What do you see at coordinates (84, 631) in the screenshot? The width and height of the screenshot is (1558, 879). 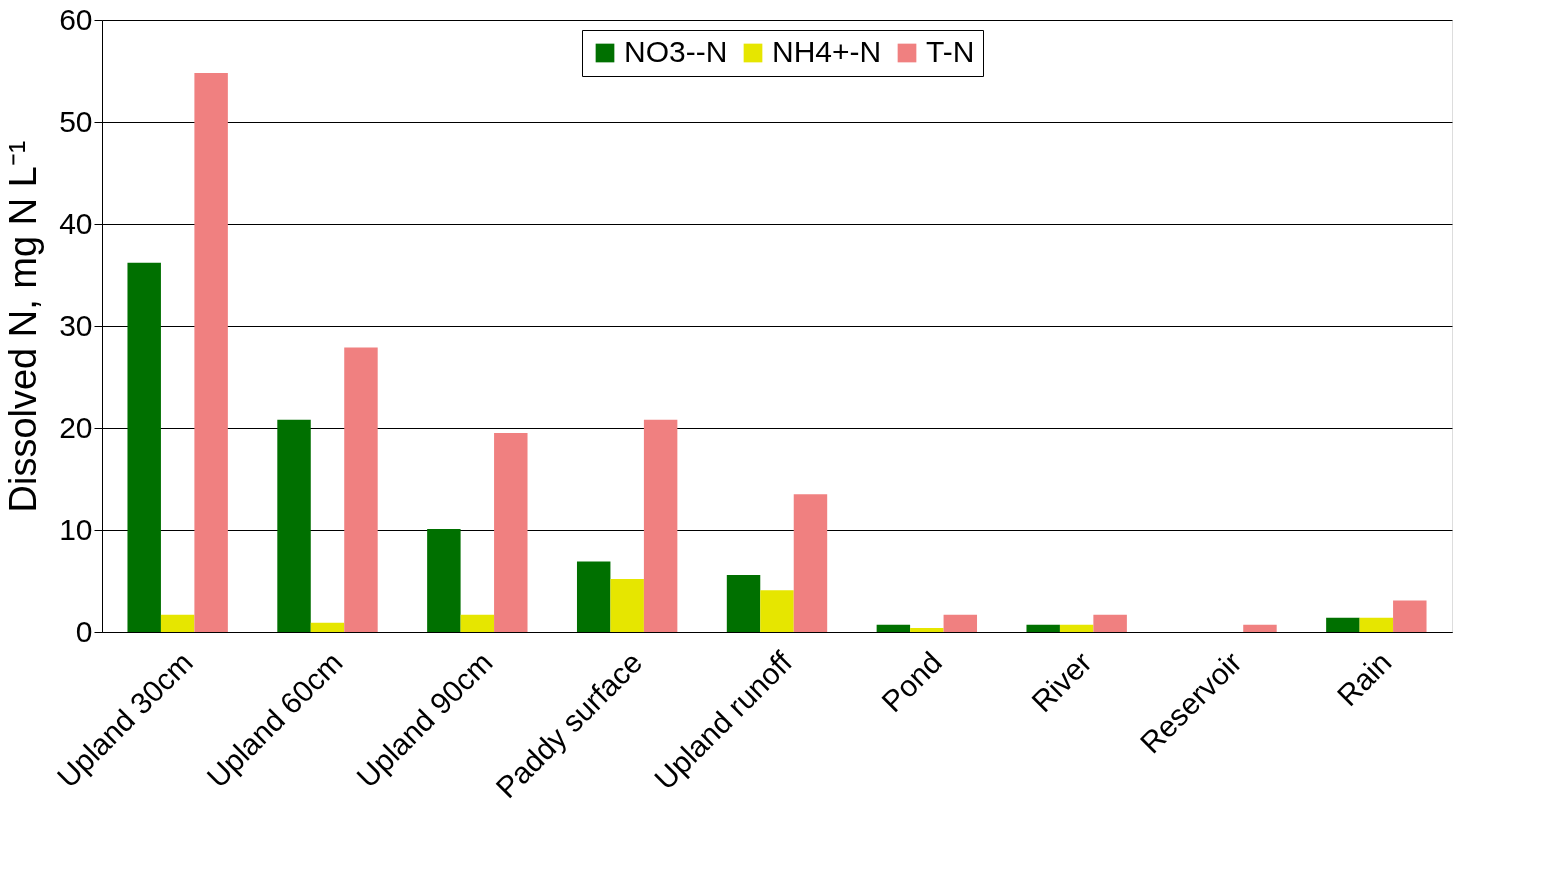 I see `y-tick-label: 0` at bounding box center [84, 631].